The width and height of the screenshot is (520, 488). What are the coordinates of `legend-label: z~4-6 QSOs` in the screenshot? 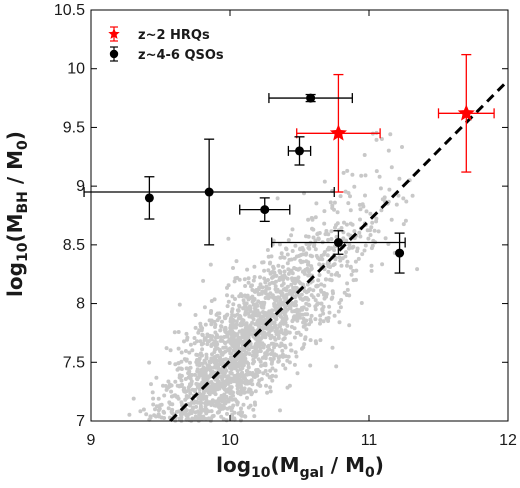 It's located at (181, 55).